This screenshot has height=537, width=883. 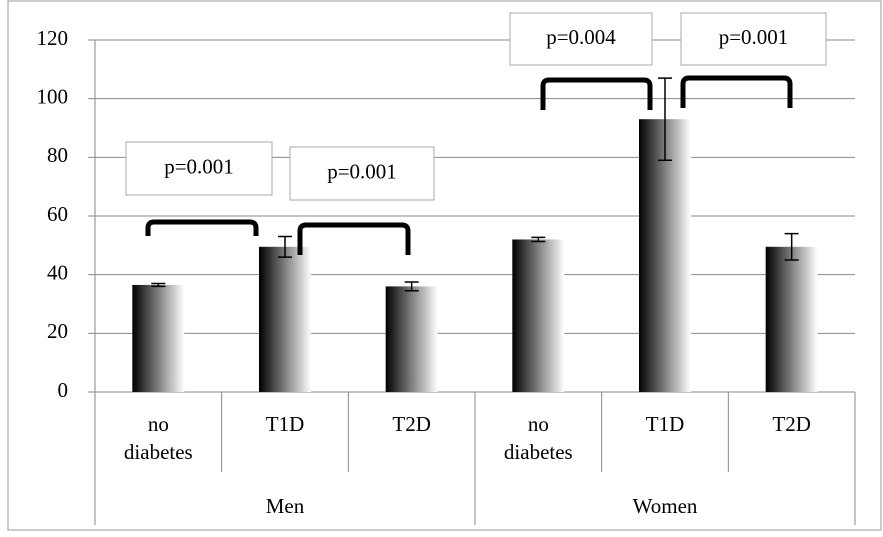 I want to click on y-tick-label: 60, so click(x=57, y=214).